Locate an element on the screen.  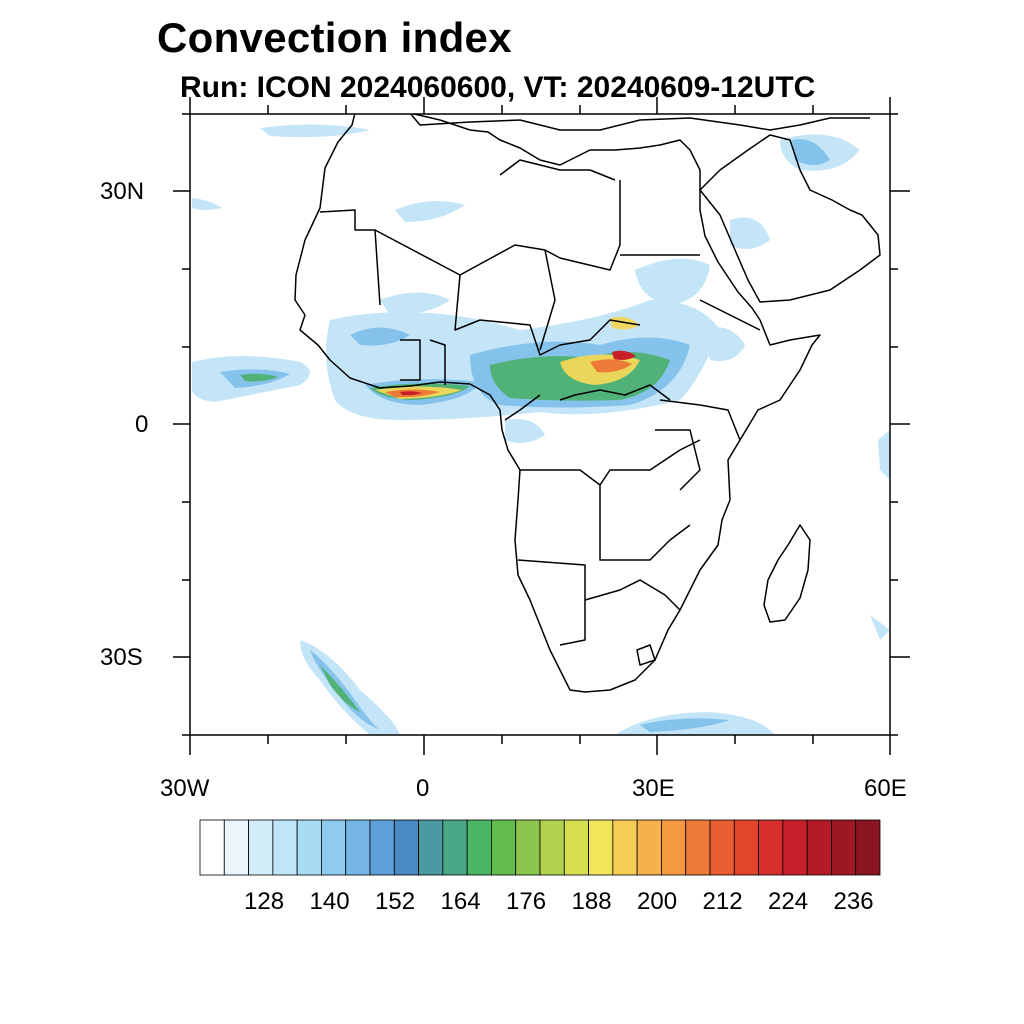
lat-tick-label-0: 0 is located at coordinates (142, 424).